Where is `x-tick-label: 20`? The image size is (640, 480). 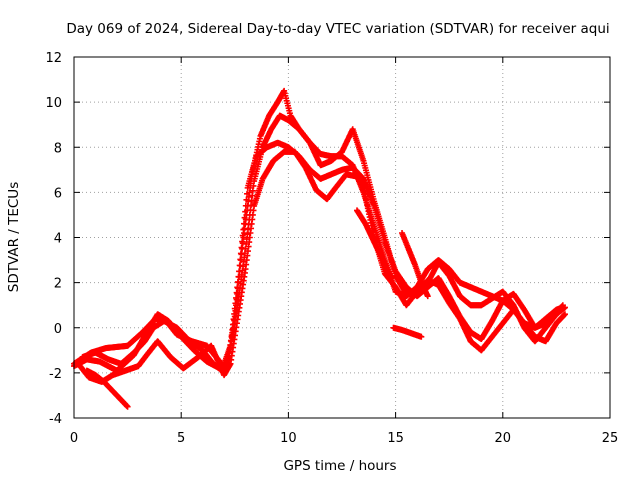
x-tick-label: 20 is located at coordinates (503, 438).